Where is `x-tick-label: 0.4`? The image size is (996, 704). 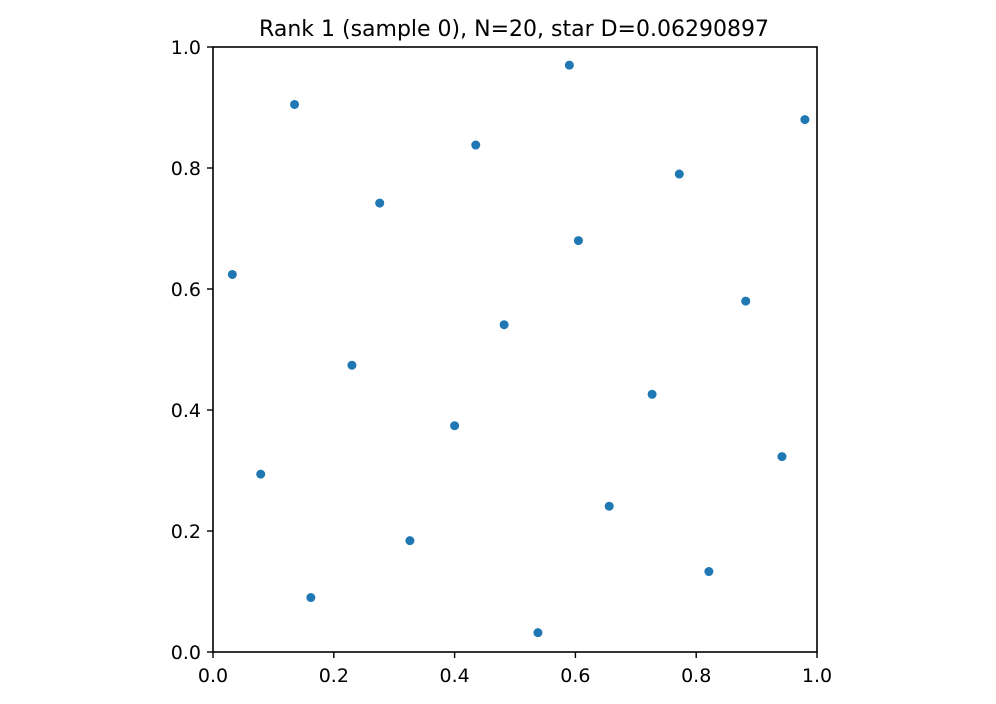
x-tick-label: 0.4 is located at coordinates (454, 676).